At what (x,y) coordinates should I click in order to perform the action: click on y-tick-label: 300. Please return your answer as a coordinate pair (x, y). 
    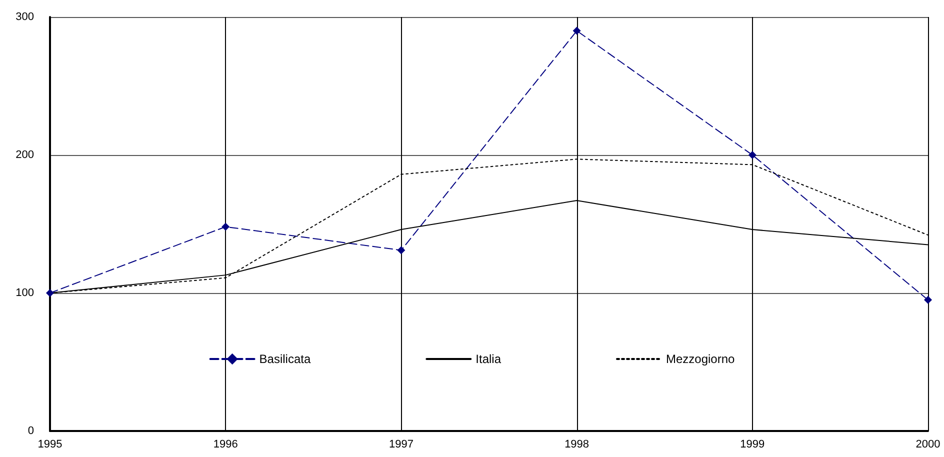
    Looking at the image, I should click on (25, 17).